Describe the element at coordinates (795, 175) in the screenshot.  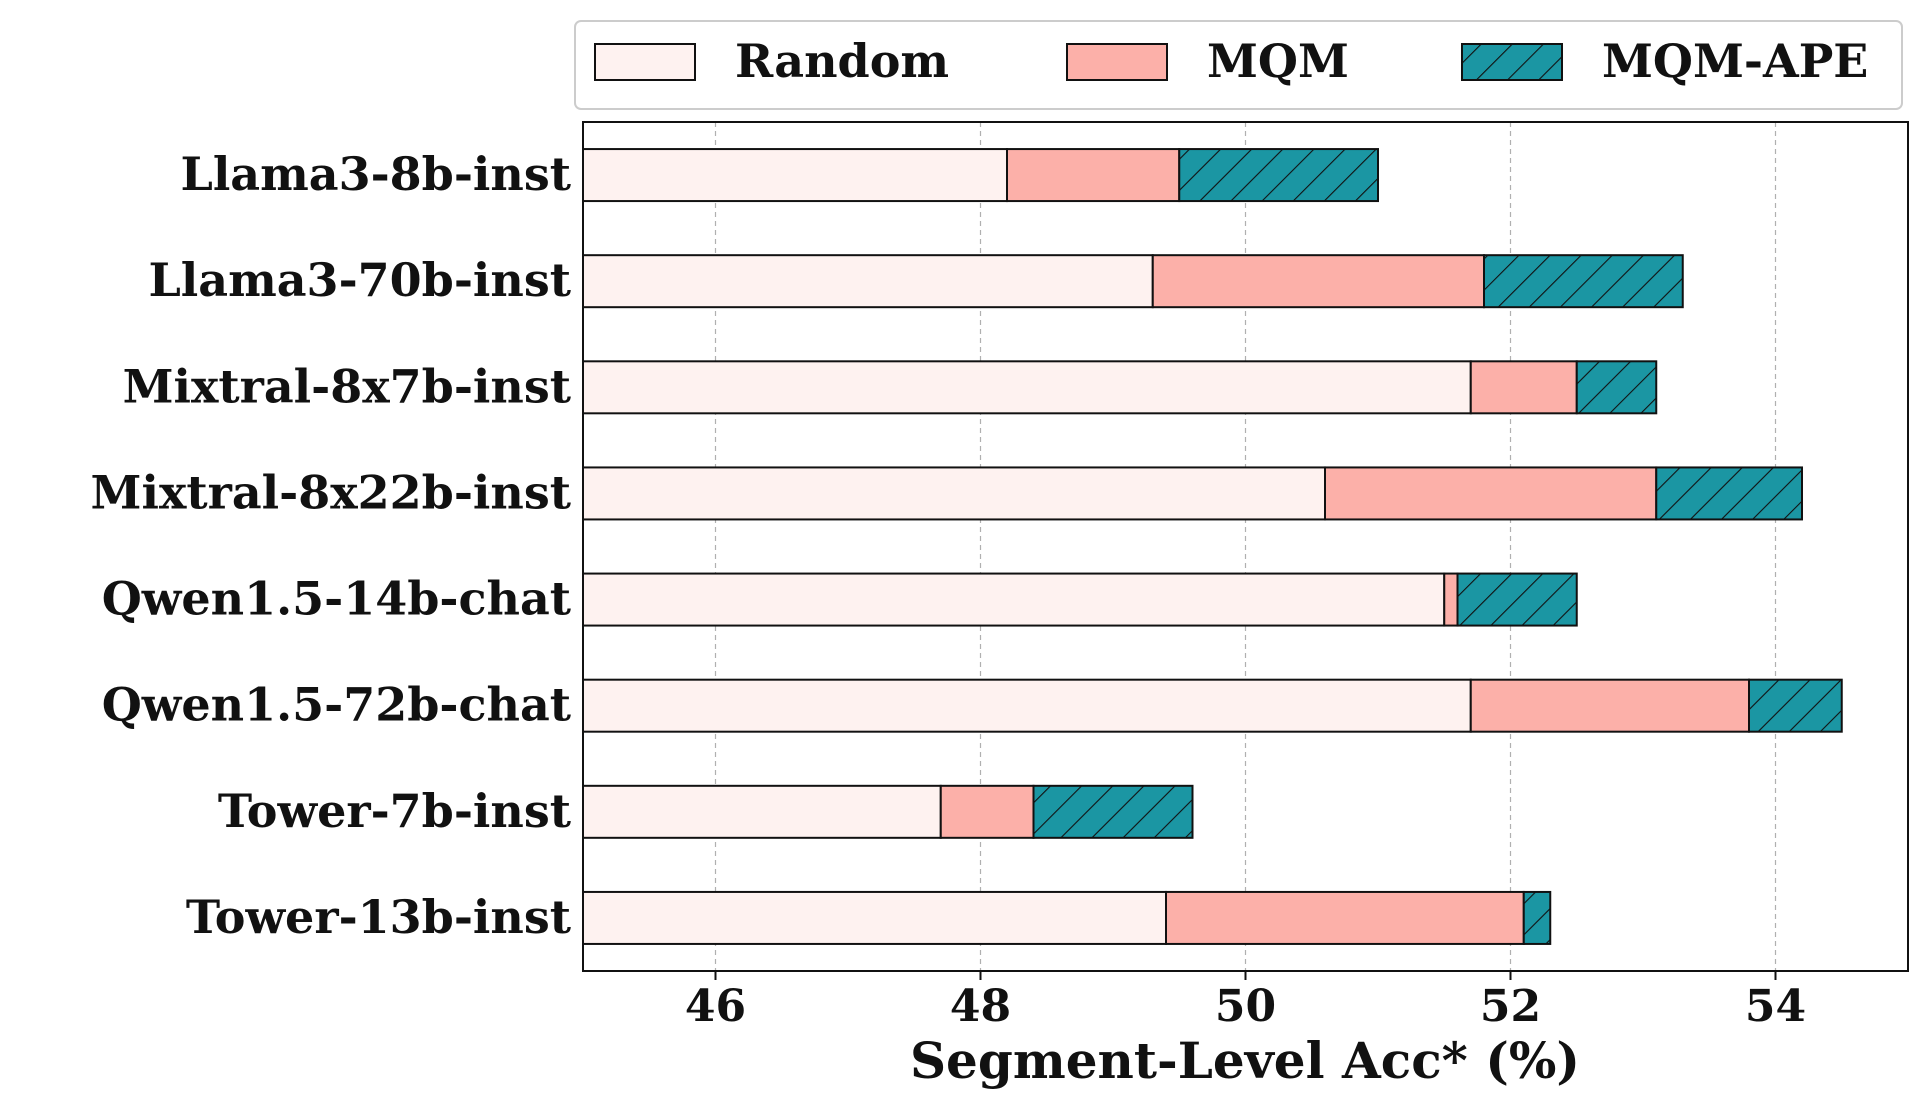
I see `bar-llama3-8b-inst-random` at that location.